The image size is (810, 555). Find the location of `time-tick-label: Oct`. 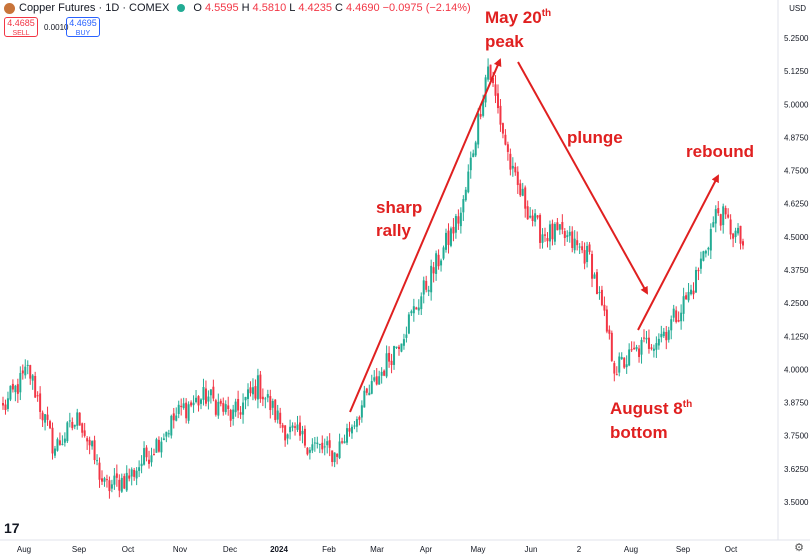

time-tick-label: Oct is located at coordinates (731, 549).